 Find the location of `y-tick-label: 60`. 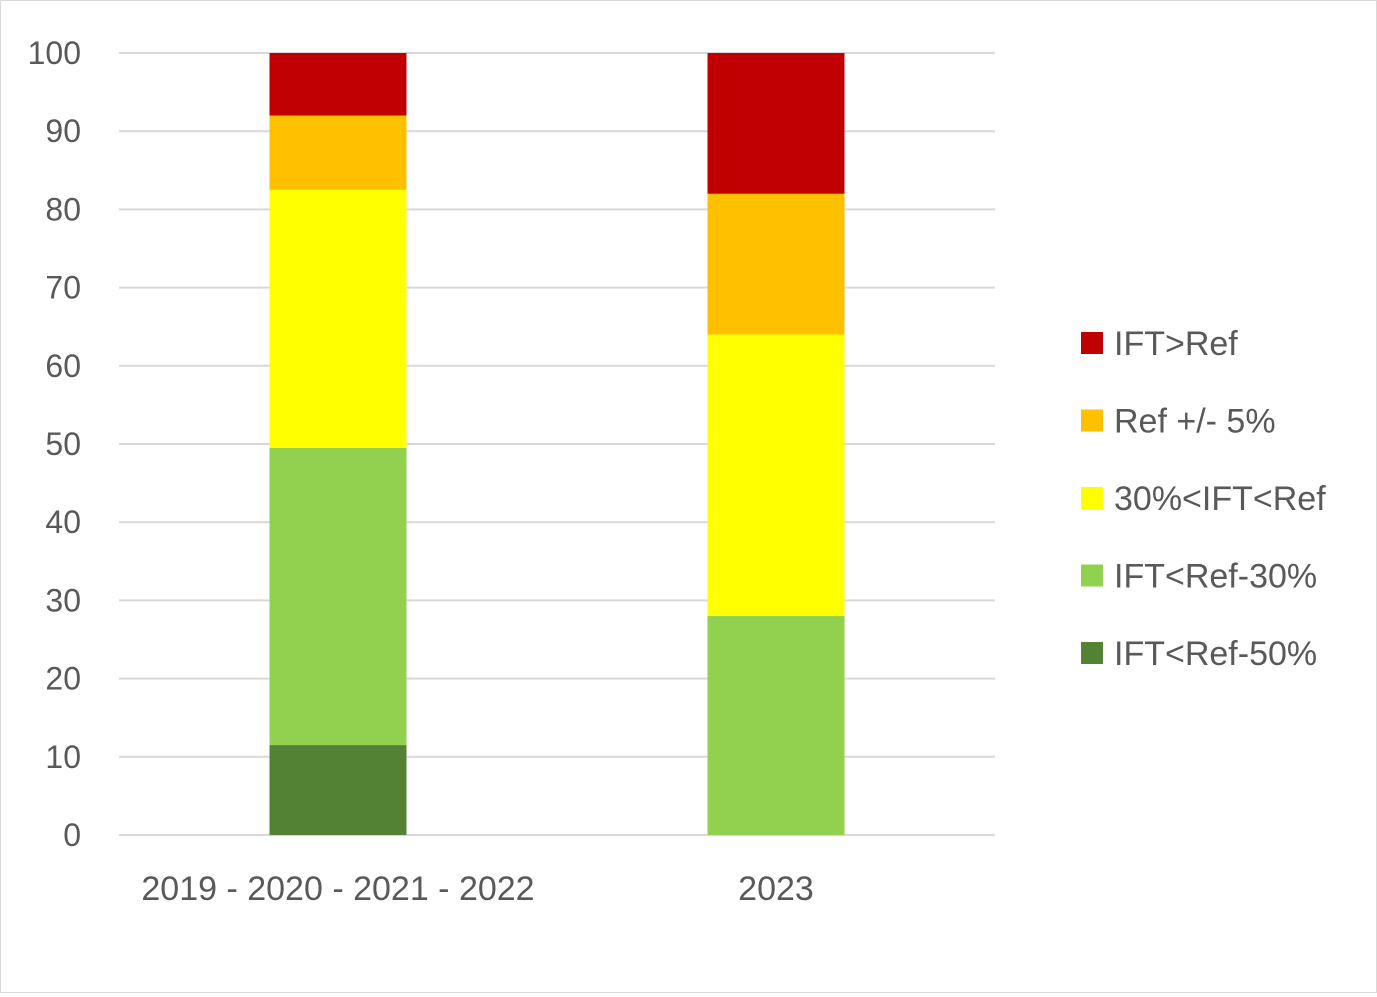

y-tick-label: 60 is located at coordinates (63, 366).